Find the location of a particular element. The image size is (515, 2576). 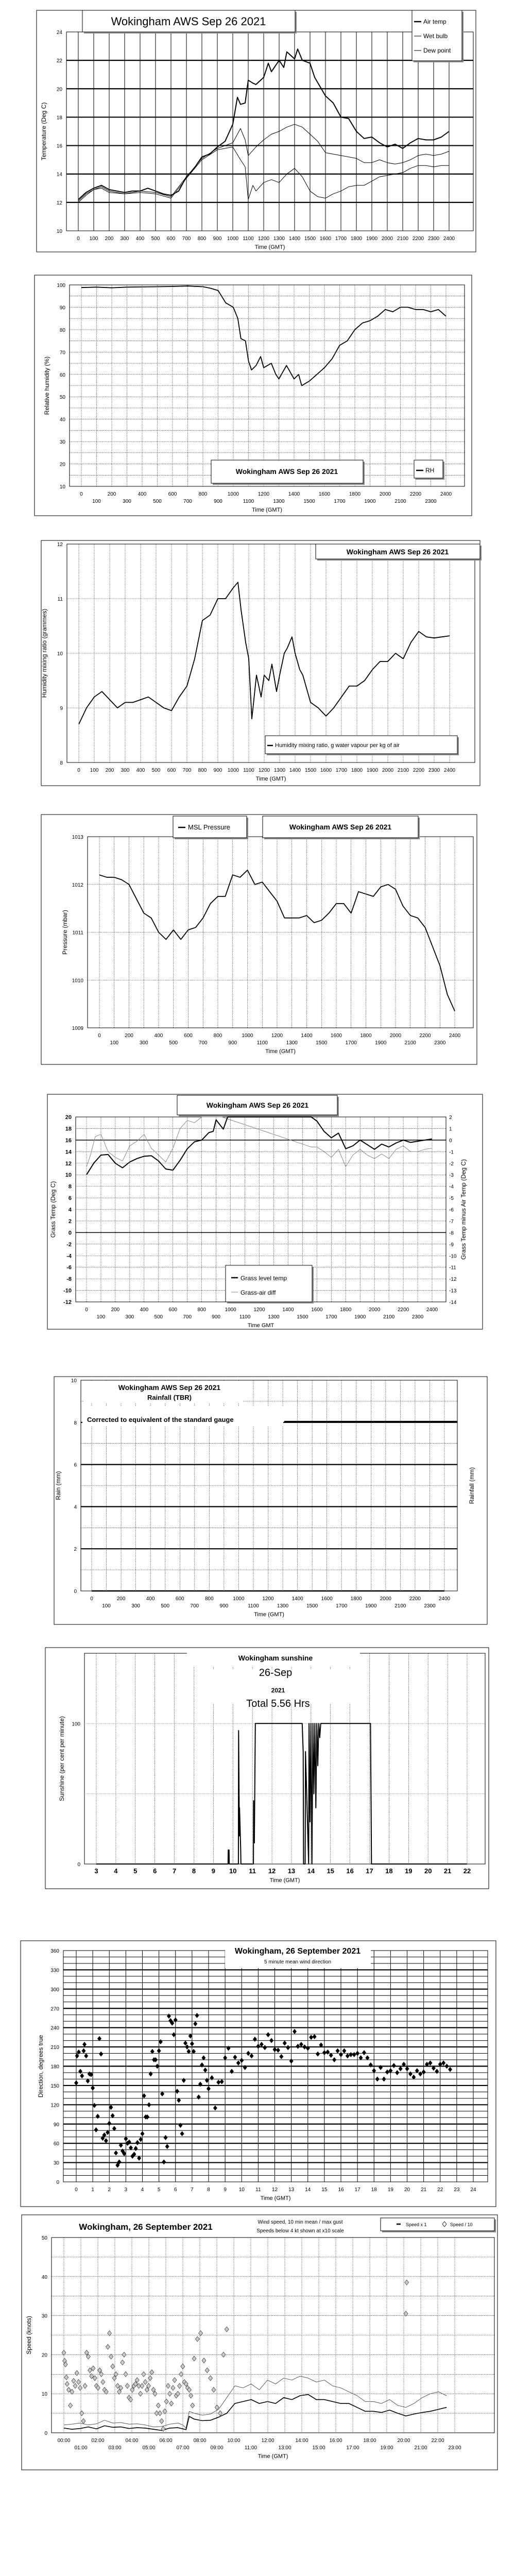

y-tick-label: 100 is located at coordinates (61, 286).